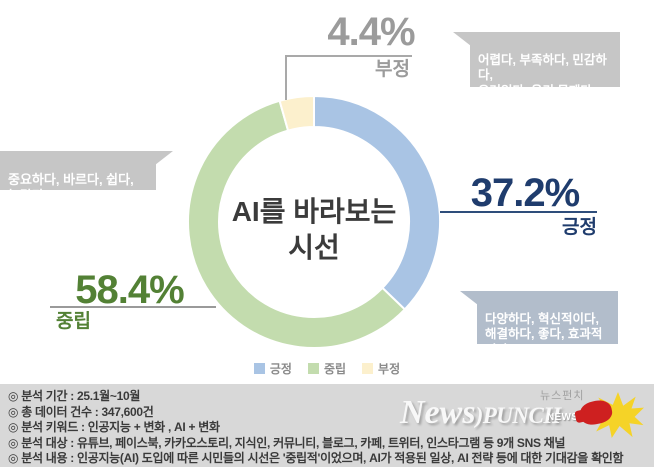 This screenshot has height=467, width=654. What do you see at coordinates (525, 193) in the screenshot?
I see `positive-percentage: 37.2%` at bounding box center [525, 193].